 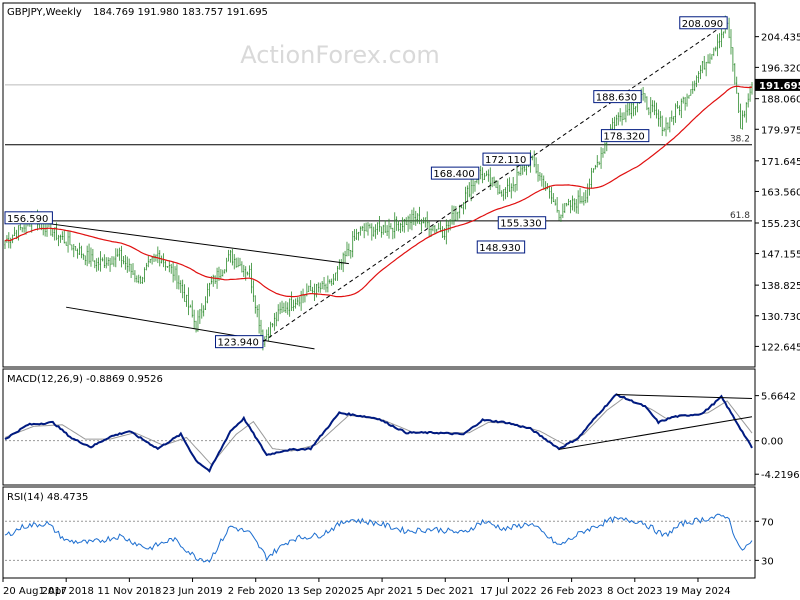 I want to click on macd-tick-label: 0.00, so click(x=772, y=442).